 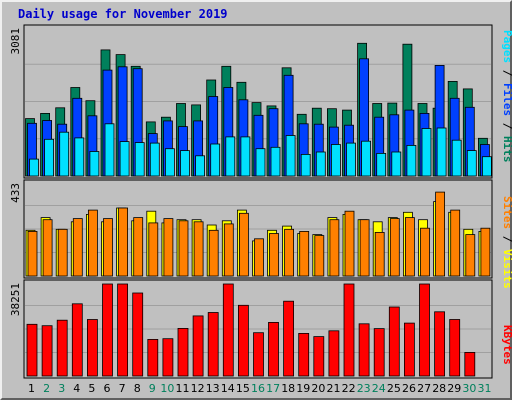 What do you see at coordinates (506, 126) in the screenshot?
I see `legend-sep2: /` at bounding box center [506, 126].